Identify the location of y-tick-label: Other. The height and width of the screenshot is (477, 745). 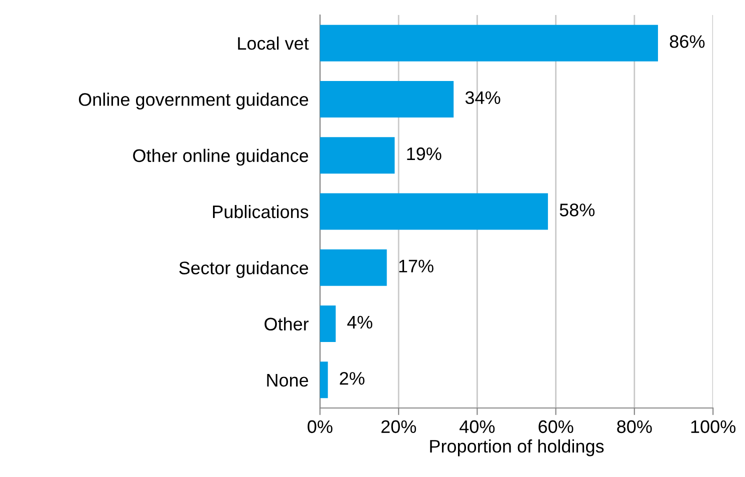
(286, 324).